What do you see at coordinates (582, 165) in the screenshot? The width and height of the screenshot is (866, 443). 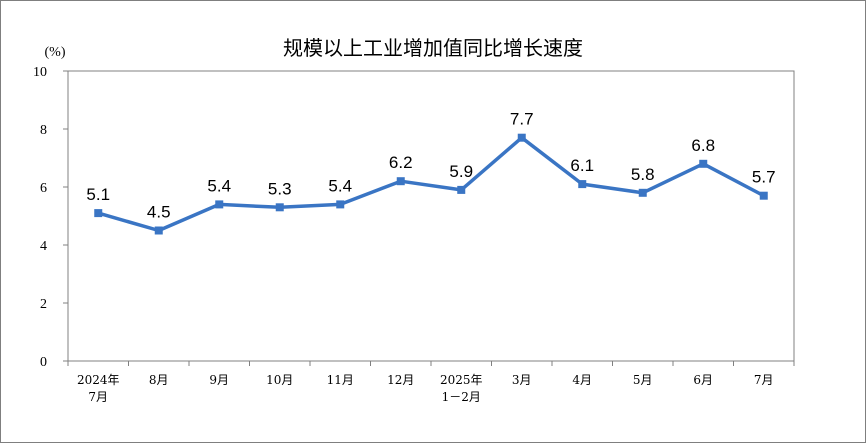 I see `data-label: 6.1` at bounding box center [582, 165].